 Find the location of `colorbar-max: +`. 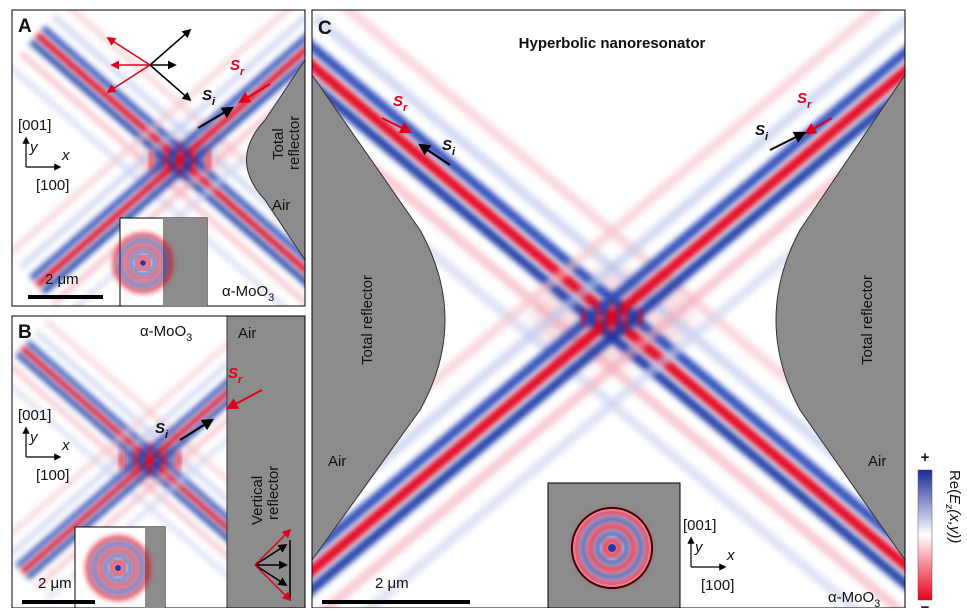

colorbar-max: + is located at coordinates (925, 457).